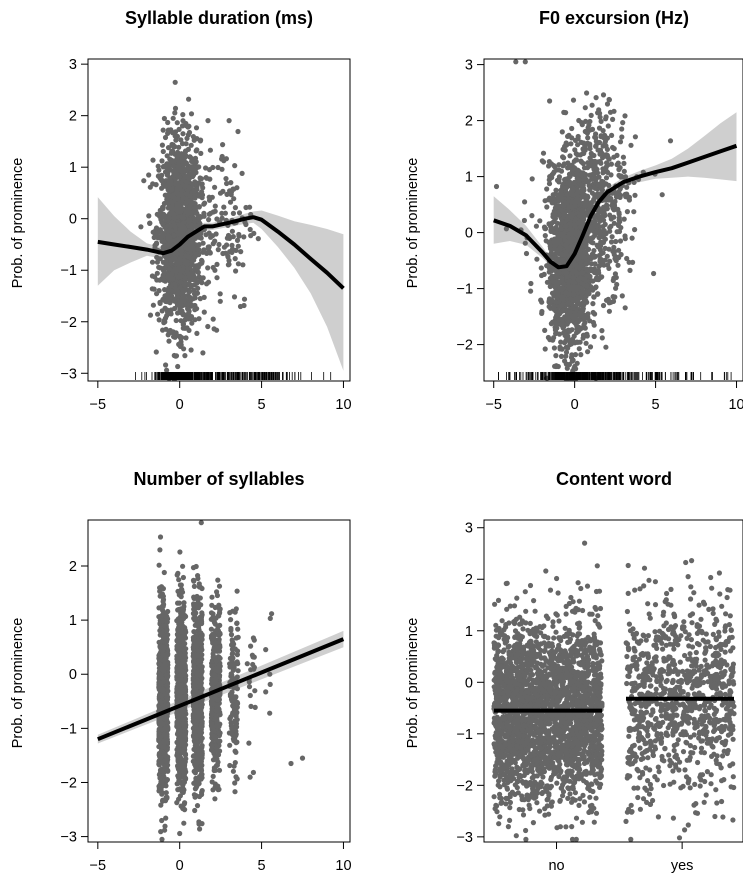 This screenshot has width=743, height=886. What do you see at coordinates (180, 405) in the screenshot?
I see `x-tick-label: 0` at bounding box center [180, 405].